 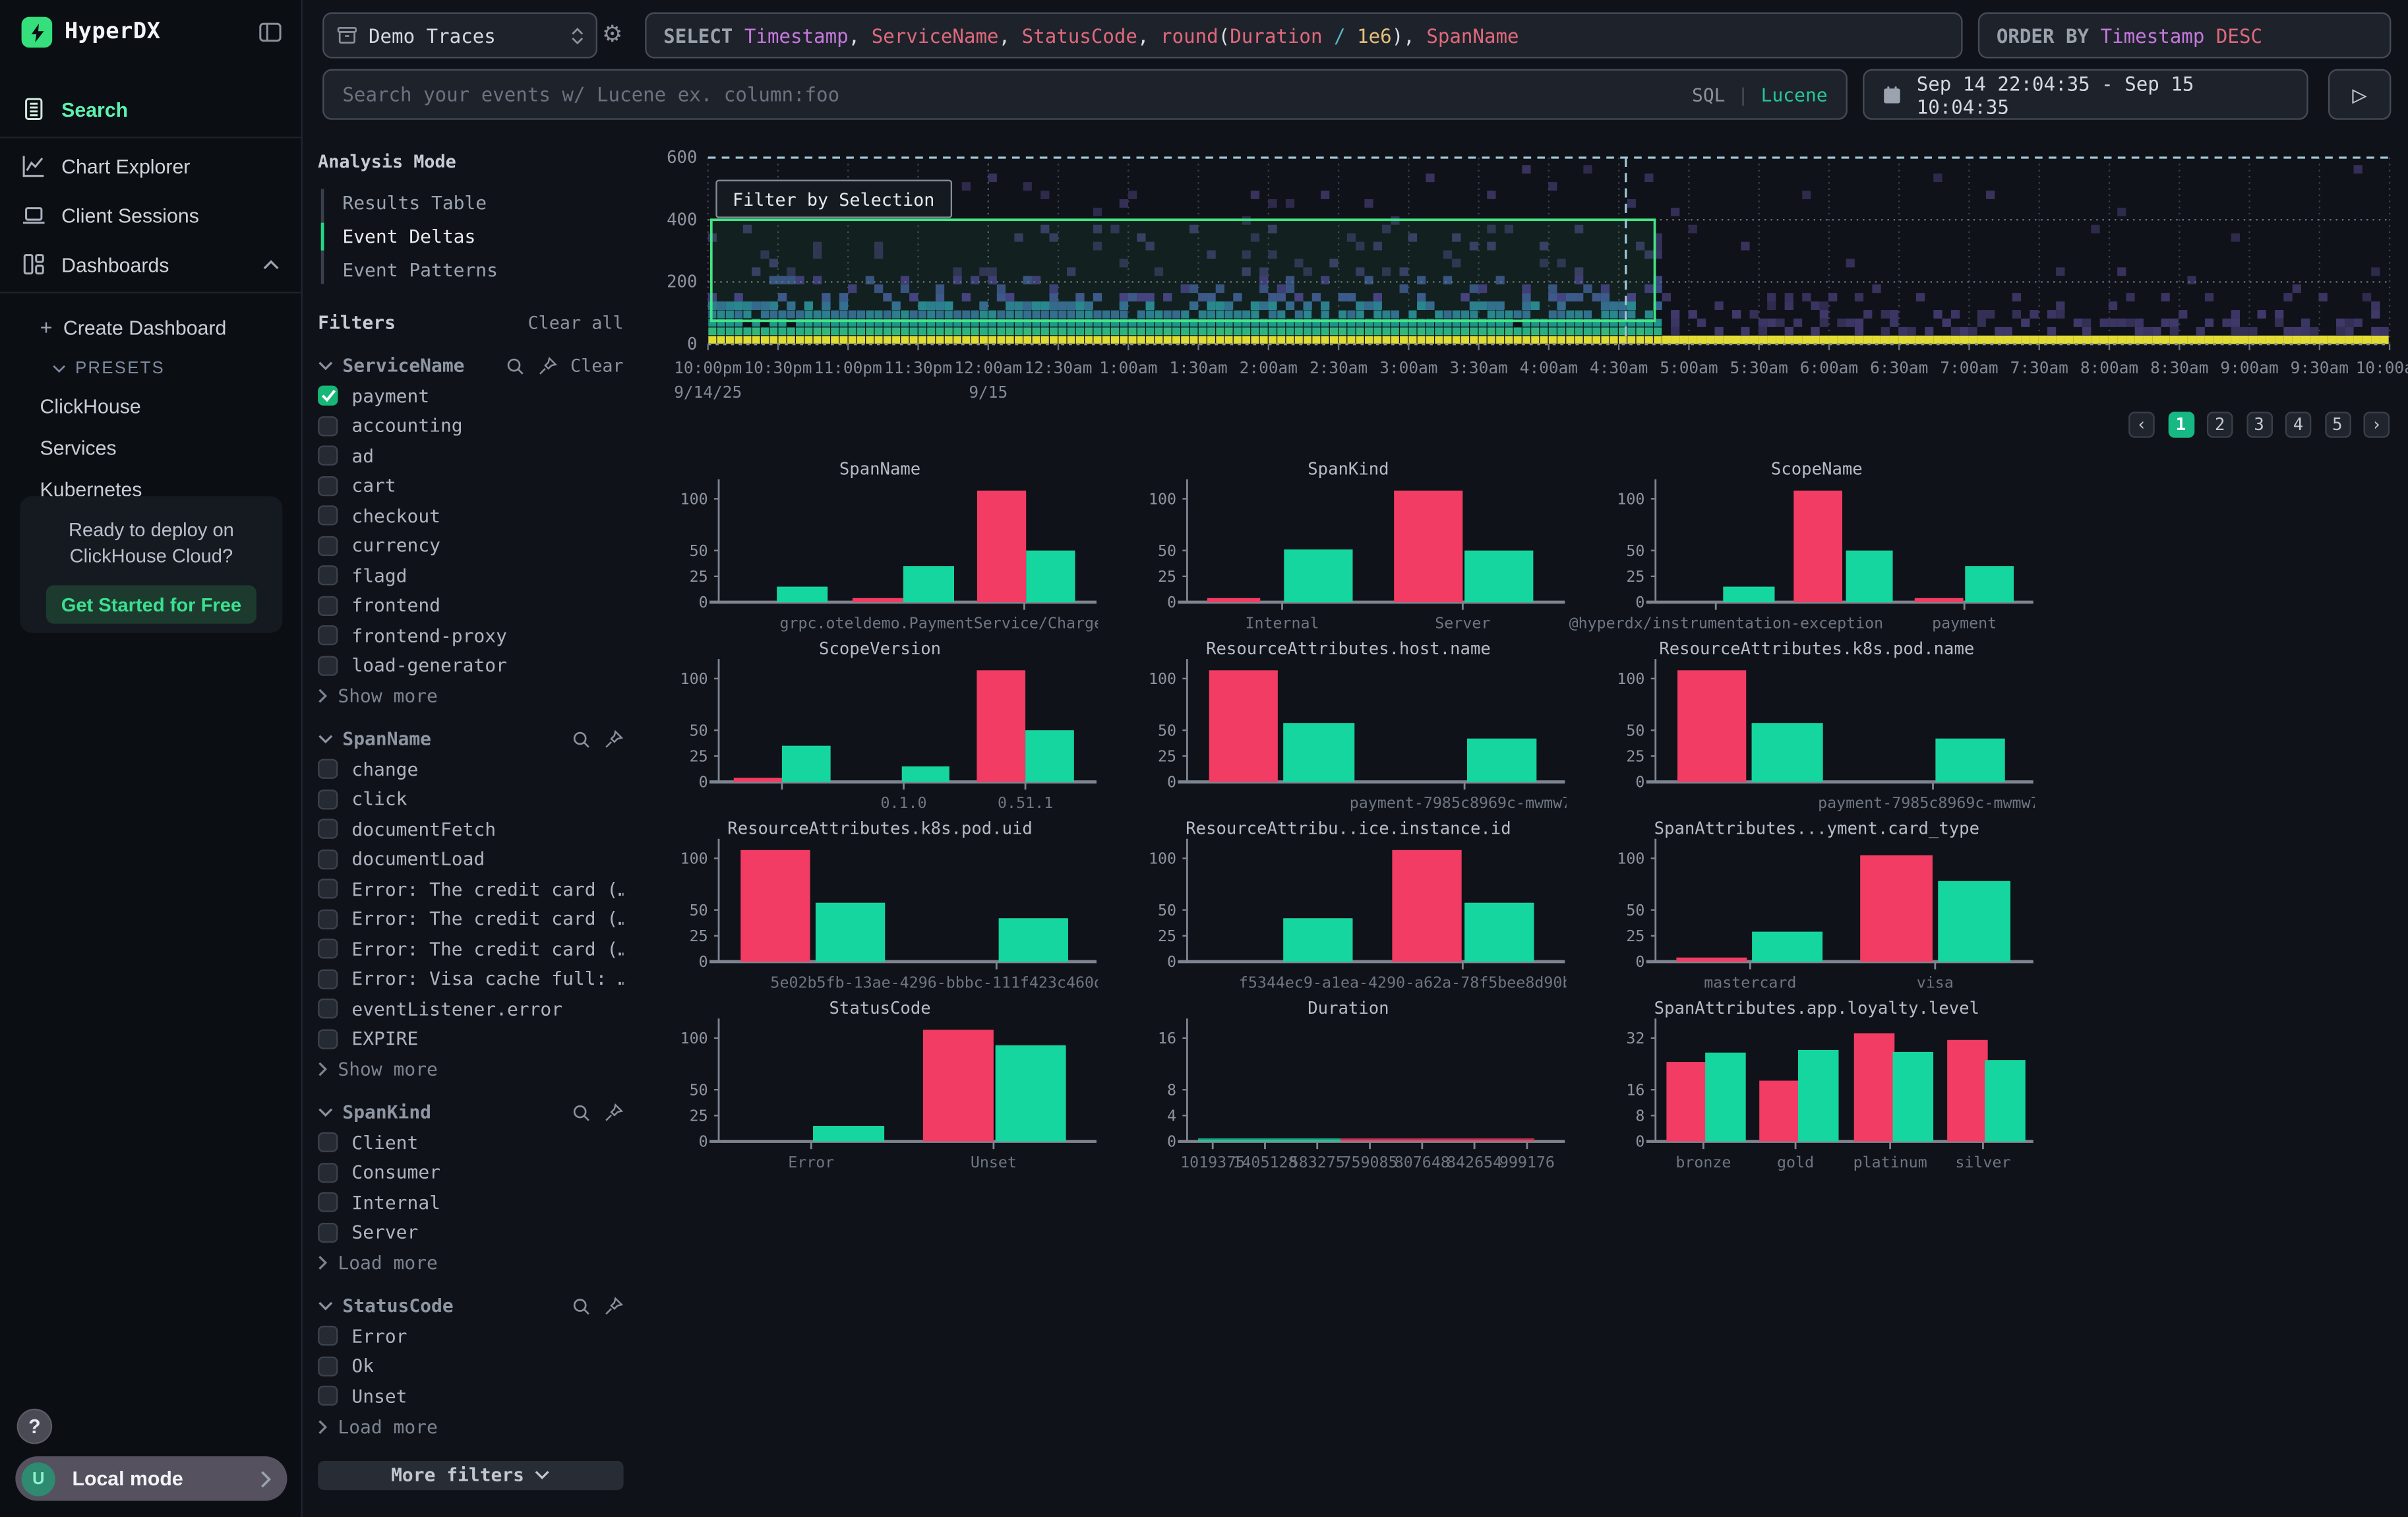 What do you see at coordinates (2219, 425) in the screenshot?
I see `page-button-2: 2` at bounding box center [2219, 425].